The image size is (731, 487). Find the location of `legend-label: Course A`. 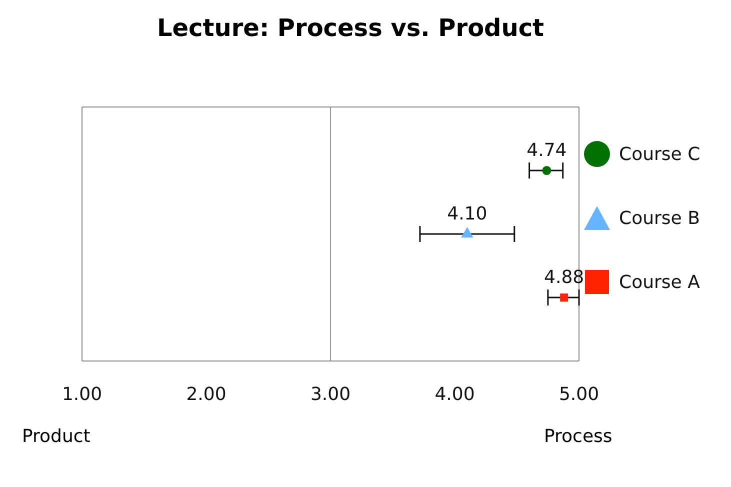

legend-label: Course A is located at coordinates (659, 282).